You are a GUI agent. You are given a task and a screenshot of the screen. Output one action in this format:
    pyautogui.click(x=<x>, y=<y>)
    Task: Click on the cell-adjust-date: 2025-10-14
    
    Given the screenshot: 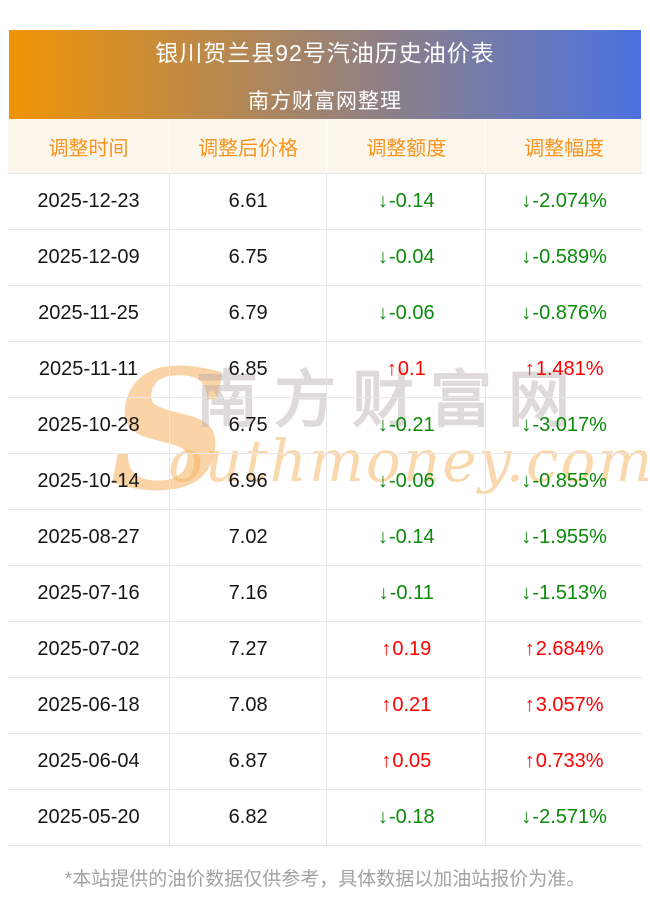 What is the action you would take?
    pyautogui.click(x=88, y=481)
    